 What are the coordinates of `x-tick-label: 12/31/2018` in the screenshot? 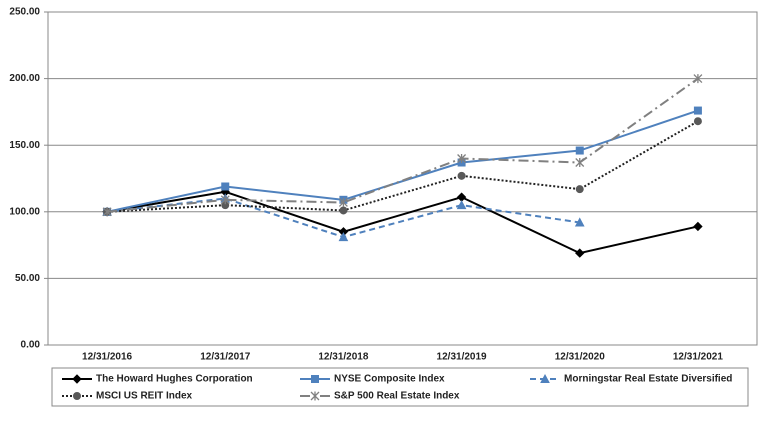 It's located at (343, 357).